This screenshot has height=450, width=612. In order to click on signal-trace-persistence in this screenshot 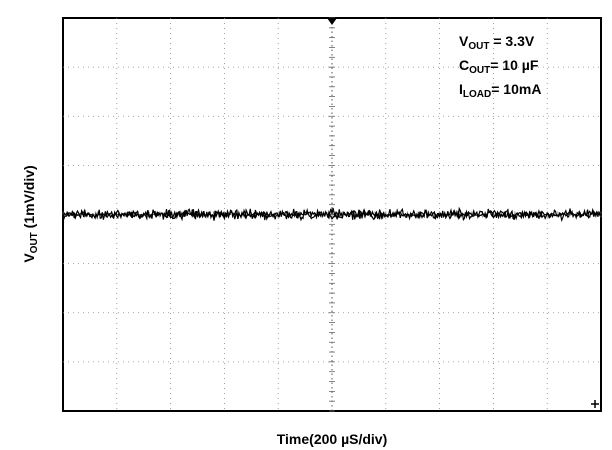, I will do `click(332, 214)`.